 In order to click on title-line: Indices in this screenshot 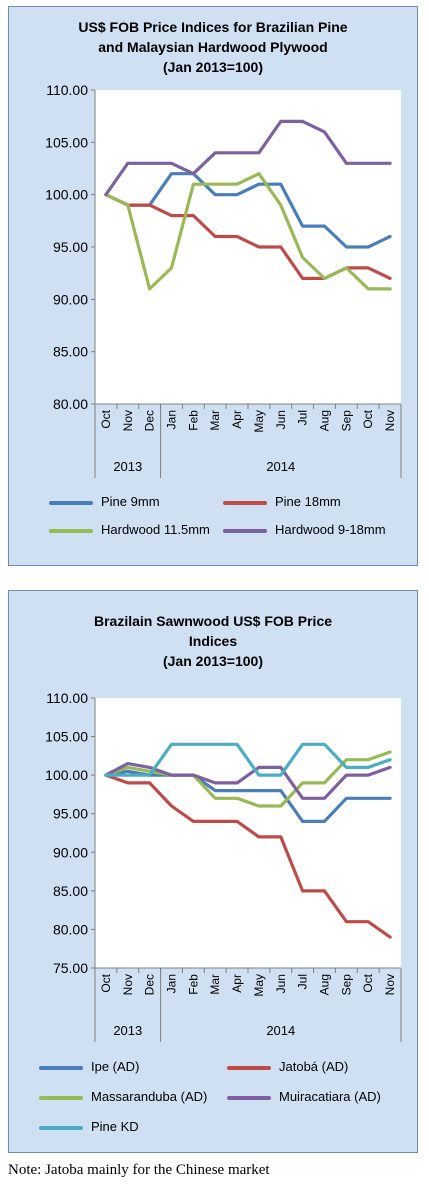, I will do `click(213, 641)`.